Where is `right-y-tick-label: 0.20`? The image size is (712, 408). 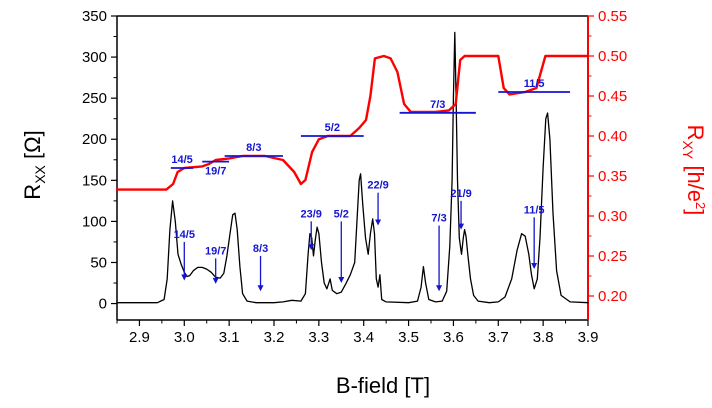
right-y-tick-label: 0.20 is located at coordinates (612, 296).